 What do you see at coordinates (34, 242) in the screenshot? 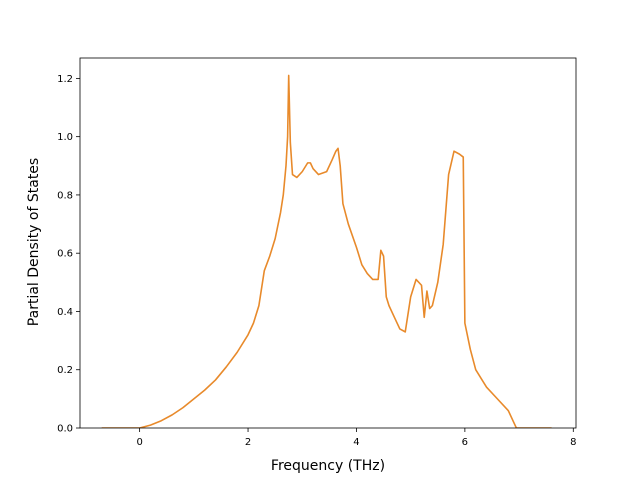
I see `y-axis-label: Partial Density of States` at bounding box center [34, 242].